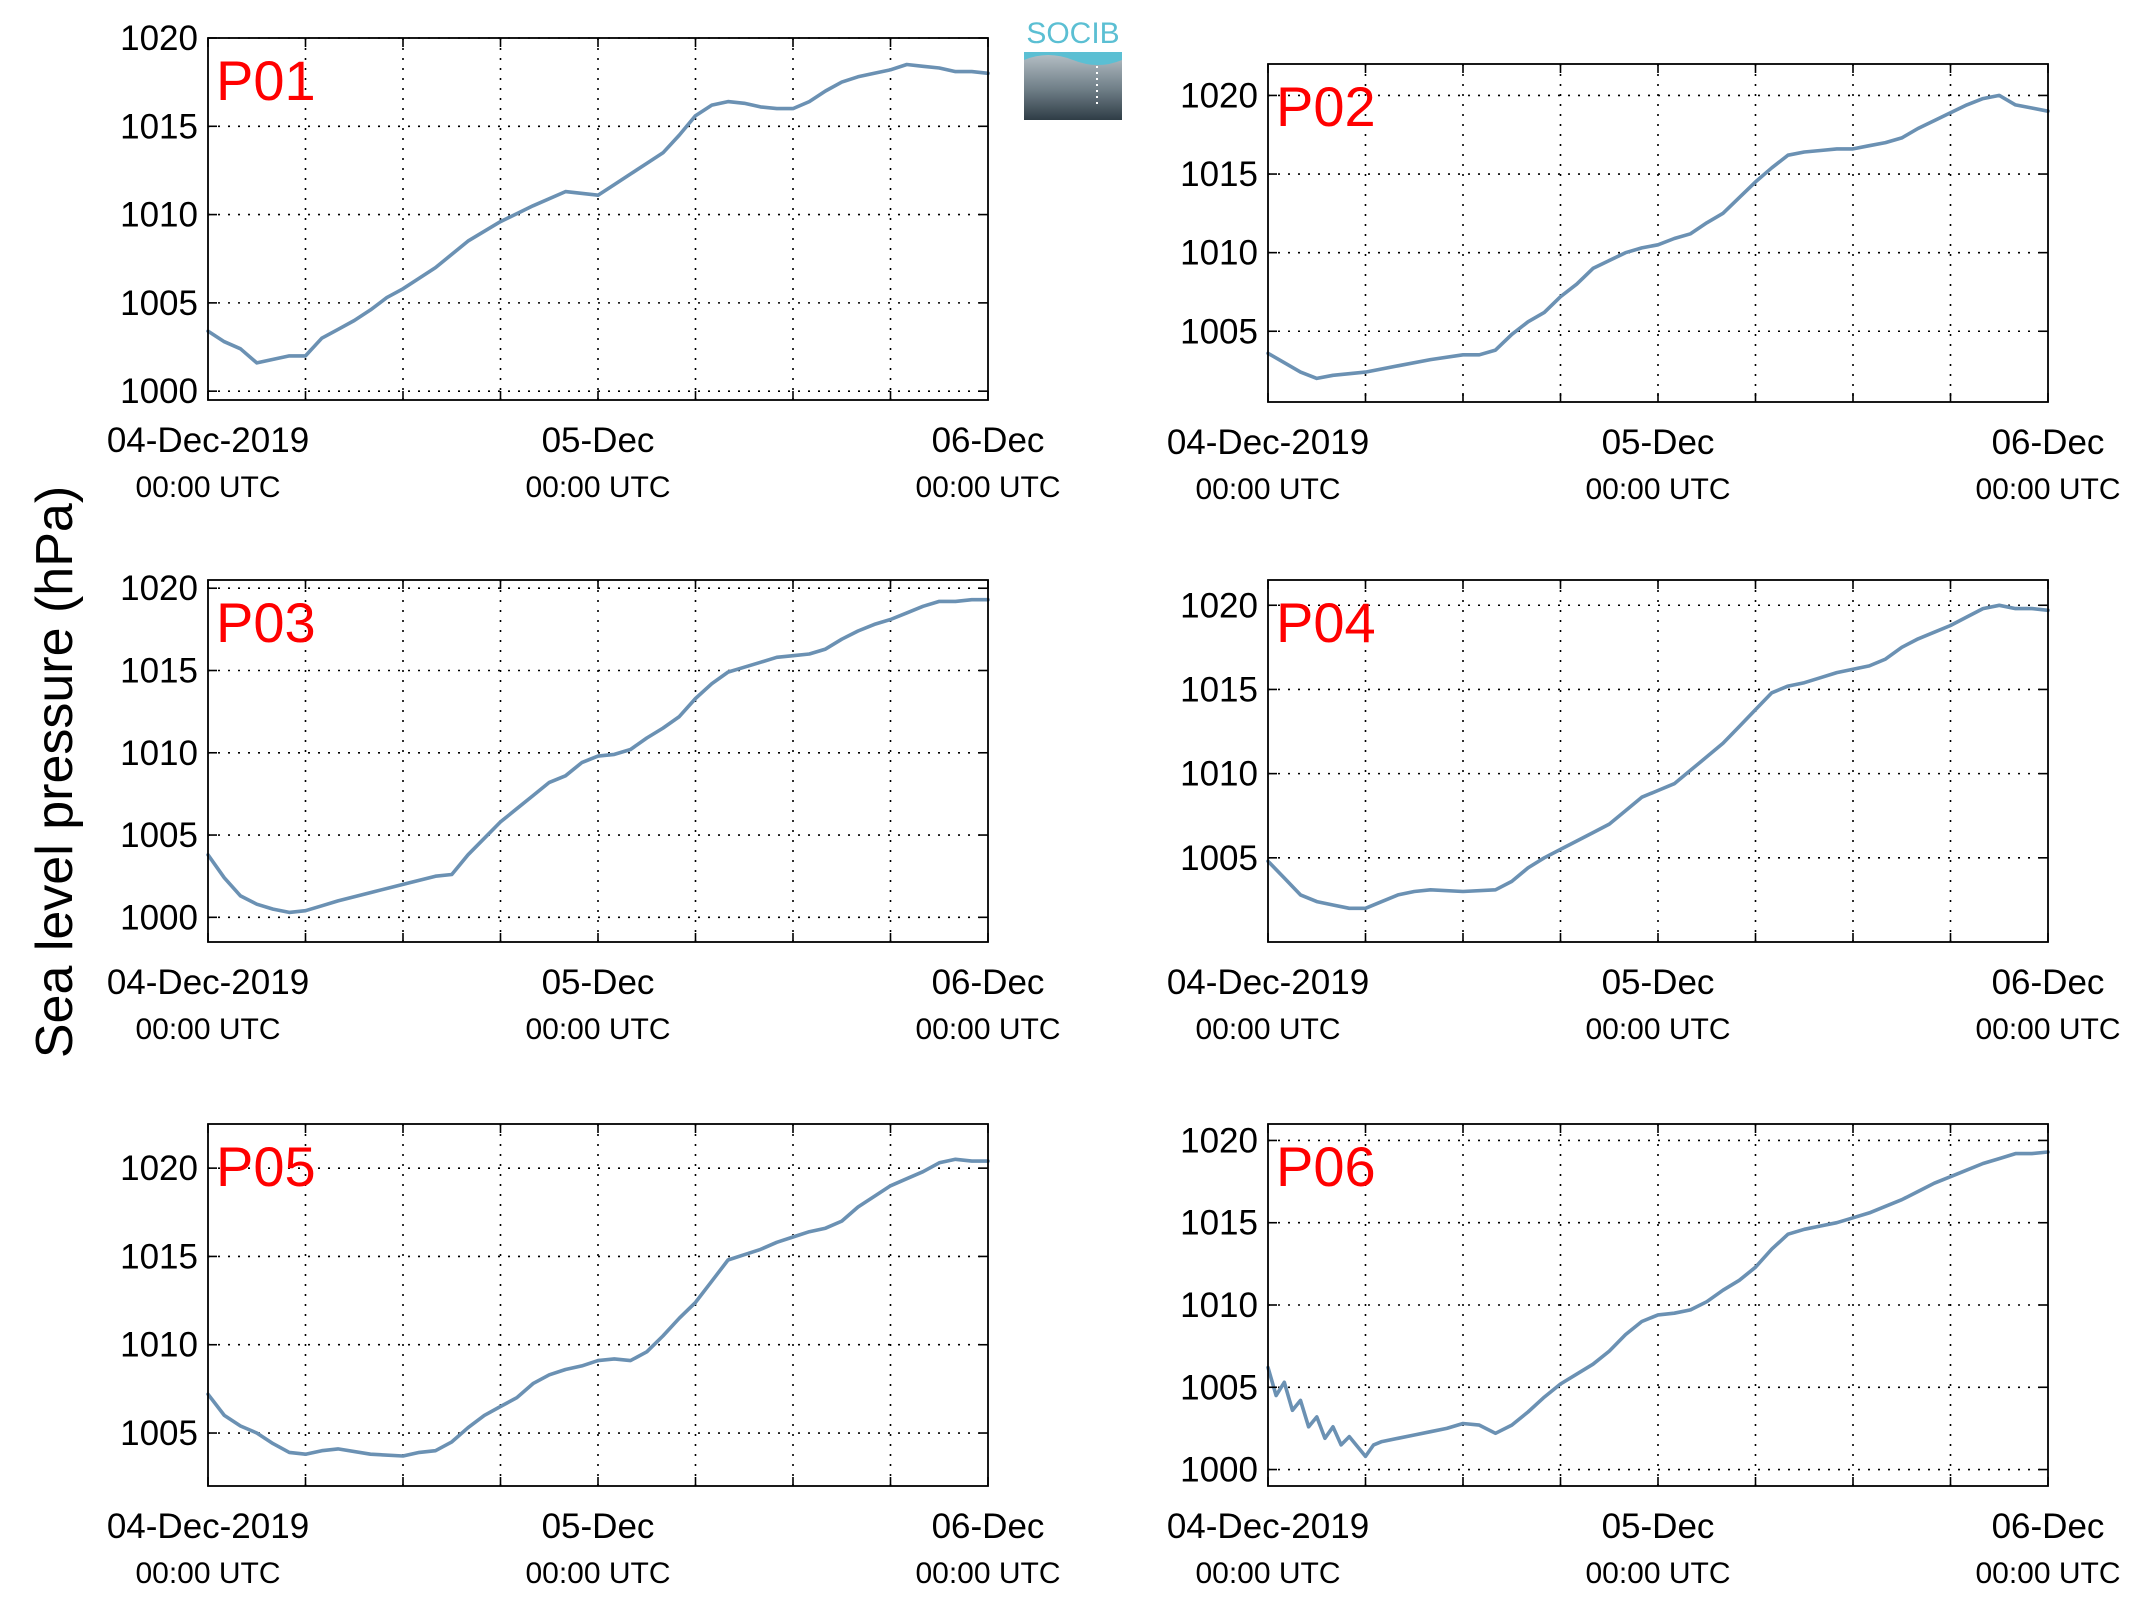  Describe the element at coordinates (266, 1166) in the screenshot. I see `panel-label: P05` at that location.